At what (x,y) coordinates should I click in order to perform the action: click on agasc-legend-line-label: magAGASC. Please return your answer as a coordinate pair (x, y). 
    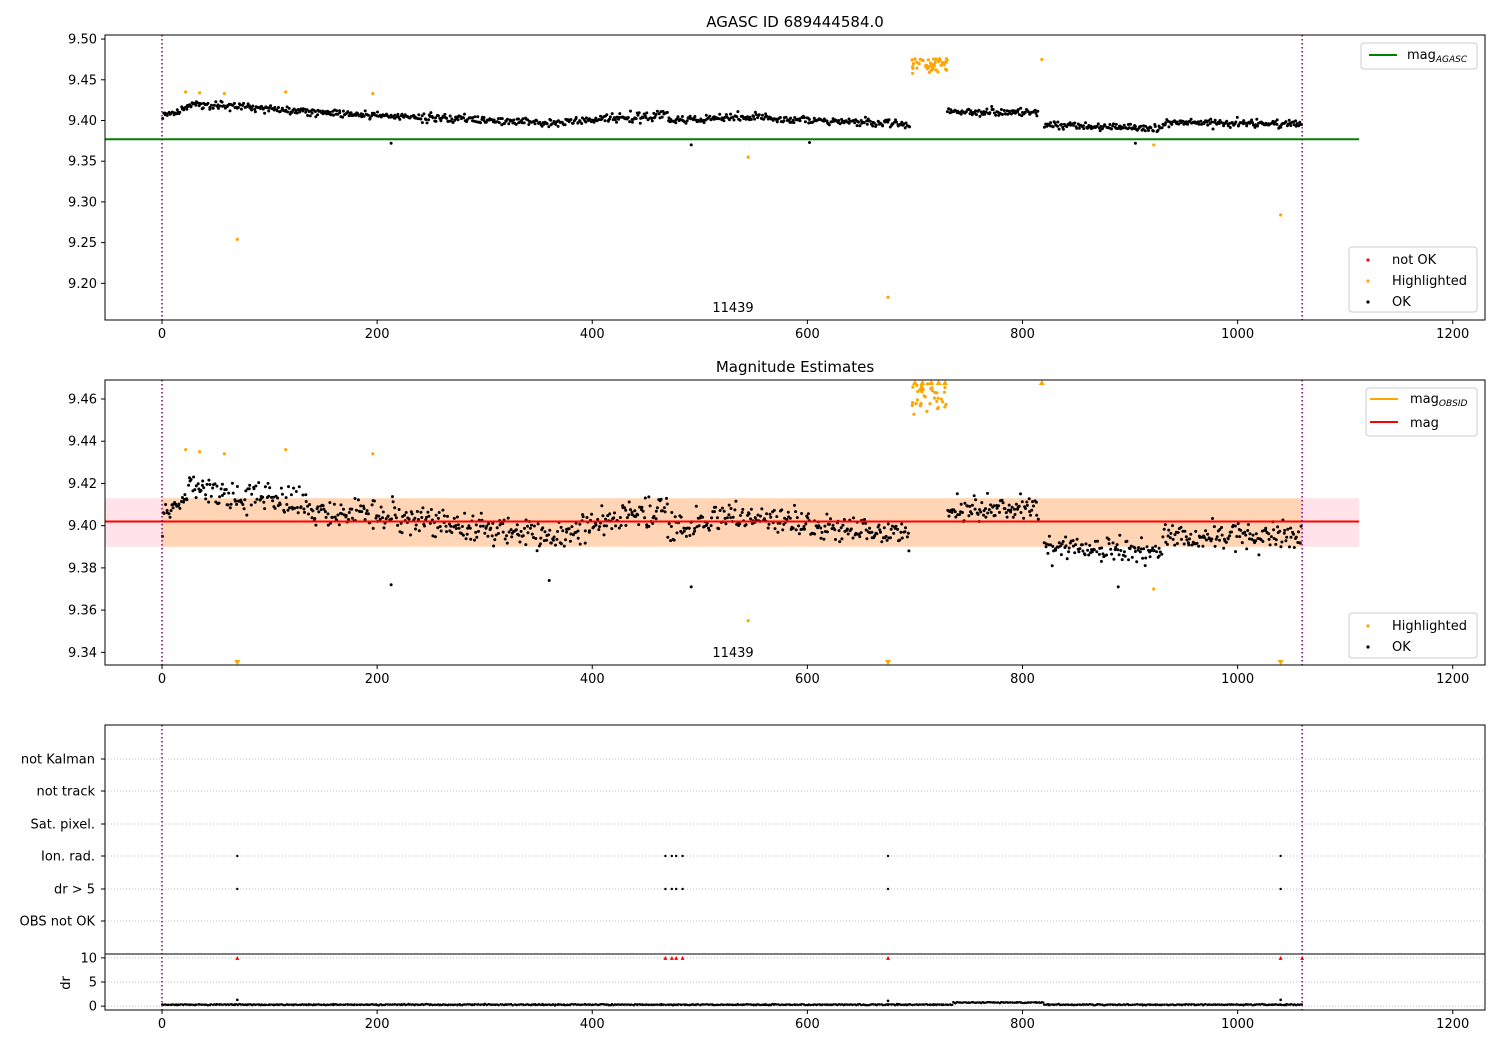
    Looking at the image, I should click on (1437, 56).